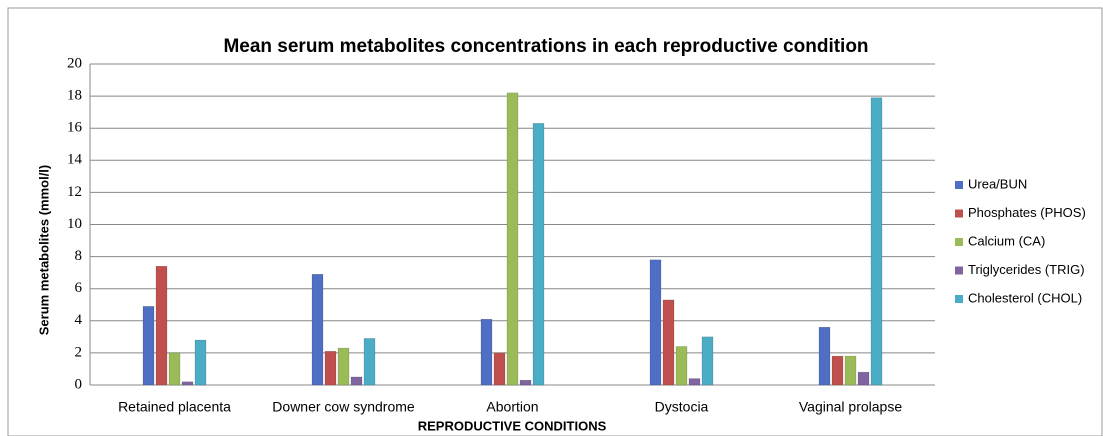 The height and width of the screenshot is (436, 1103). Describe the element at coordinates (512, 425) in the screenshot. I see `x-axis-label: REPRODUCTIVE CONDITIONS` at that location.